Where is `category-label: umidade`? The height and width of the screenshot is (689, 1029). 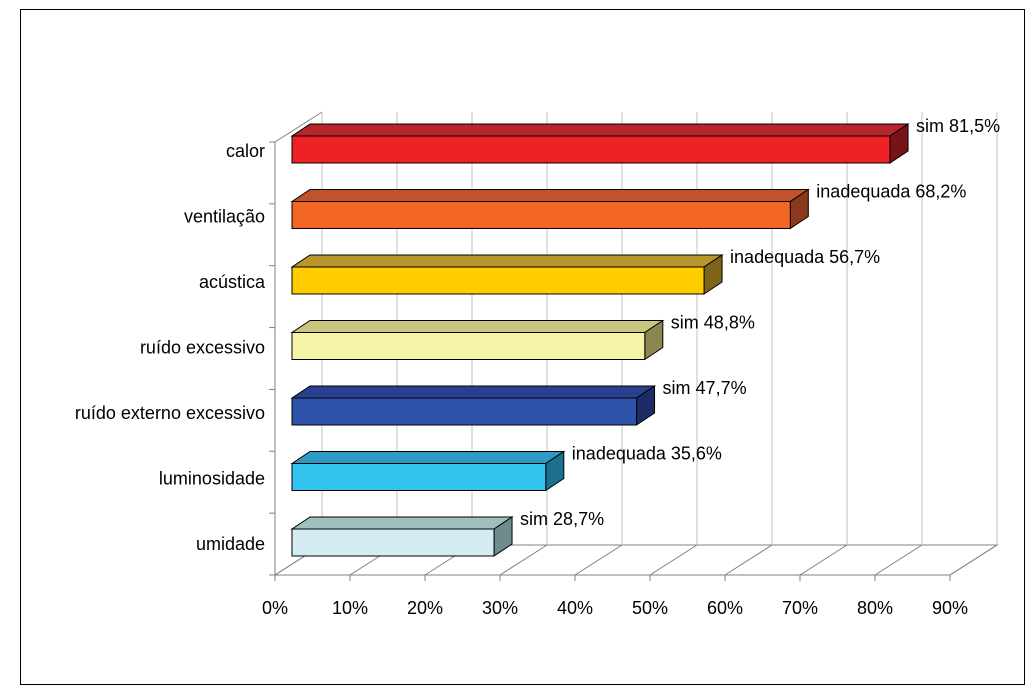 category-label: umidade is located at coordinates (230, 544).